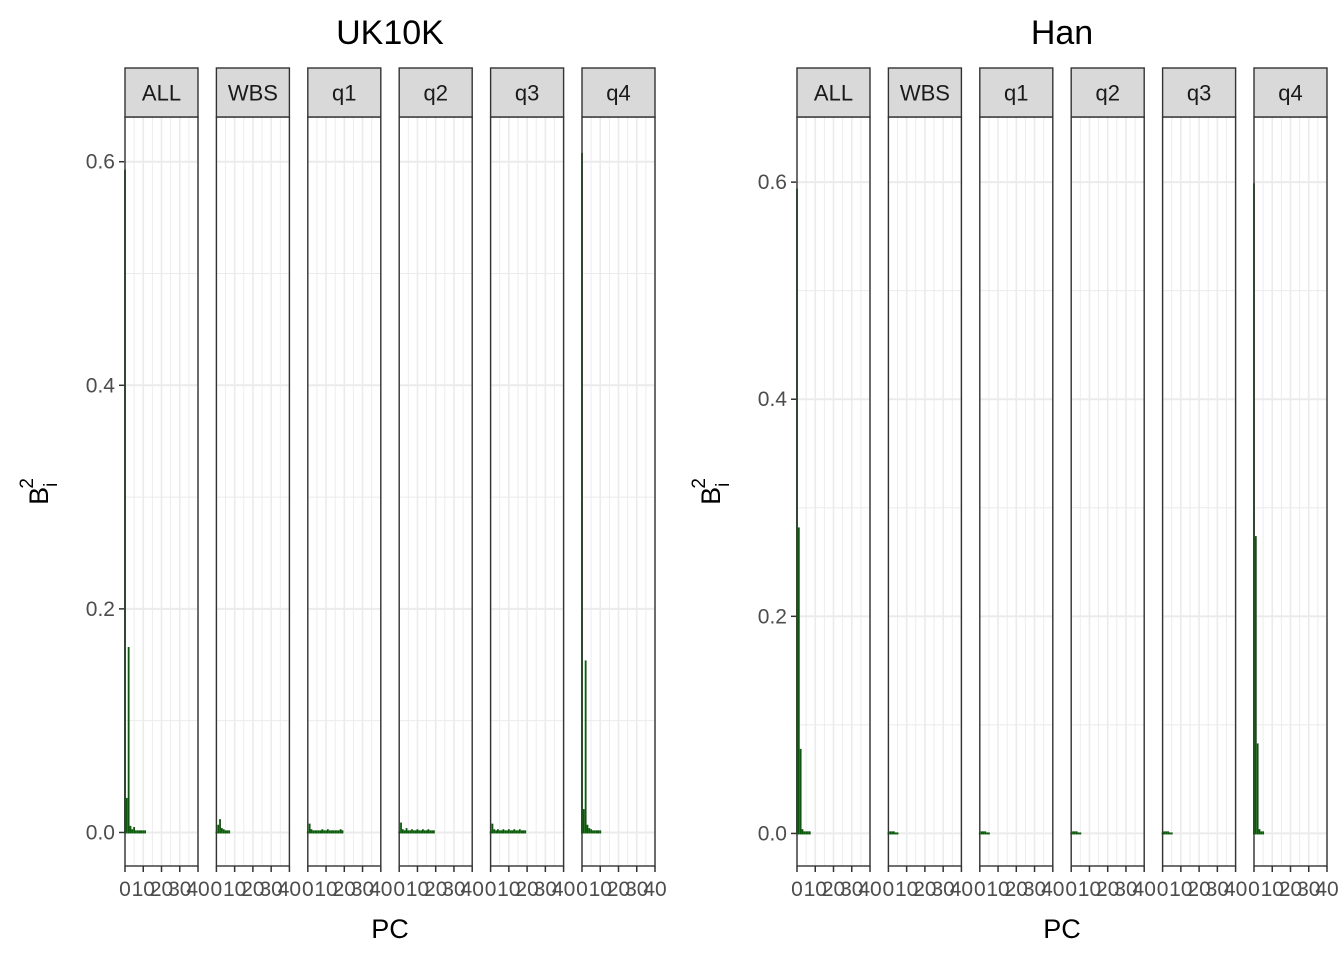  What do you see at coordinates (1016, 93) in the screenshot?
I see `facet-strip-label: q1` at bounding box center [1016, 93].